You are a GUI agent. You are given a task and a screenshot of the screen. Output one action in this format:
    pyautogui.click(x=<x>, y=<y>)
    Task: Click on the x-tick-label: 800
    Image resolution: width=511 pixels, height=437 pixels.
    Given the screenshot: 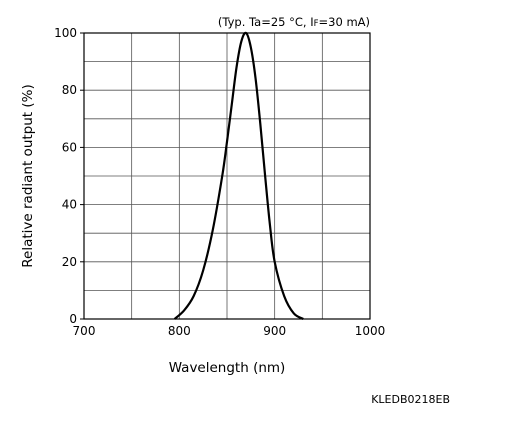 What is the action you would take?
    pyautogui.click(x=179, y=331)
    